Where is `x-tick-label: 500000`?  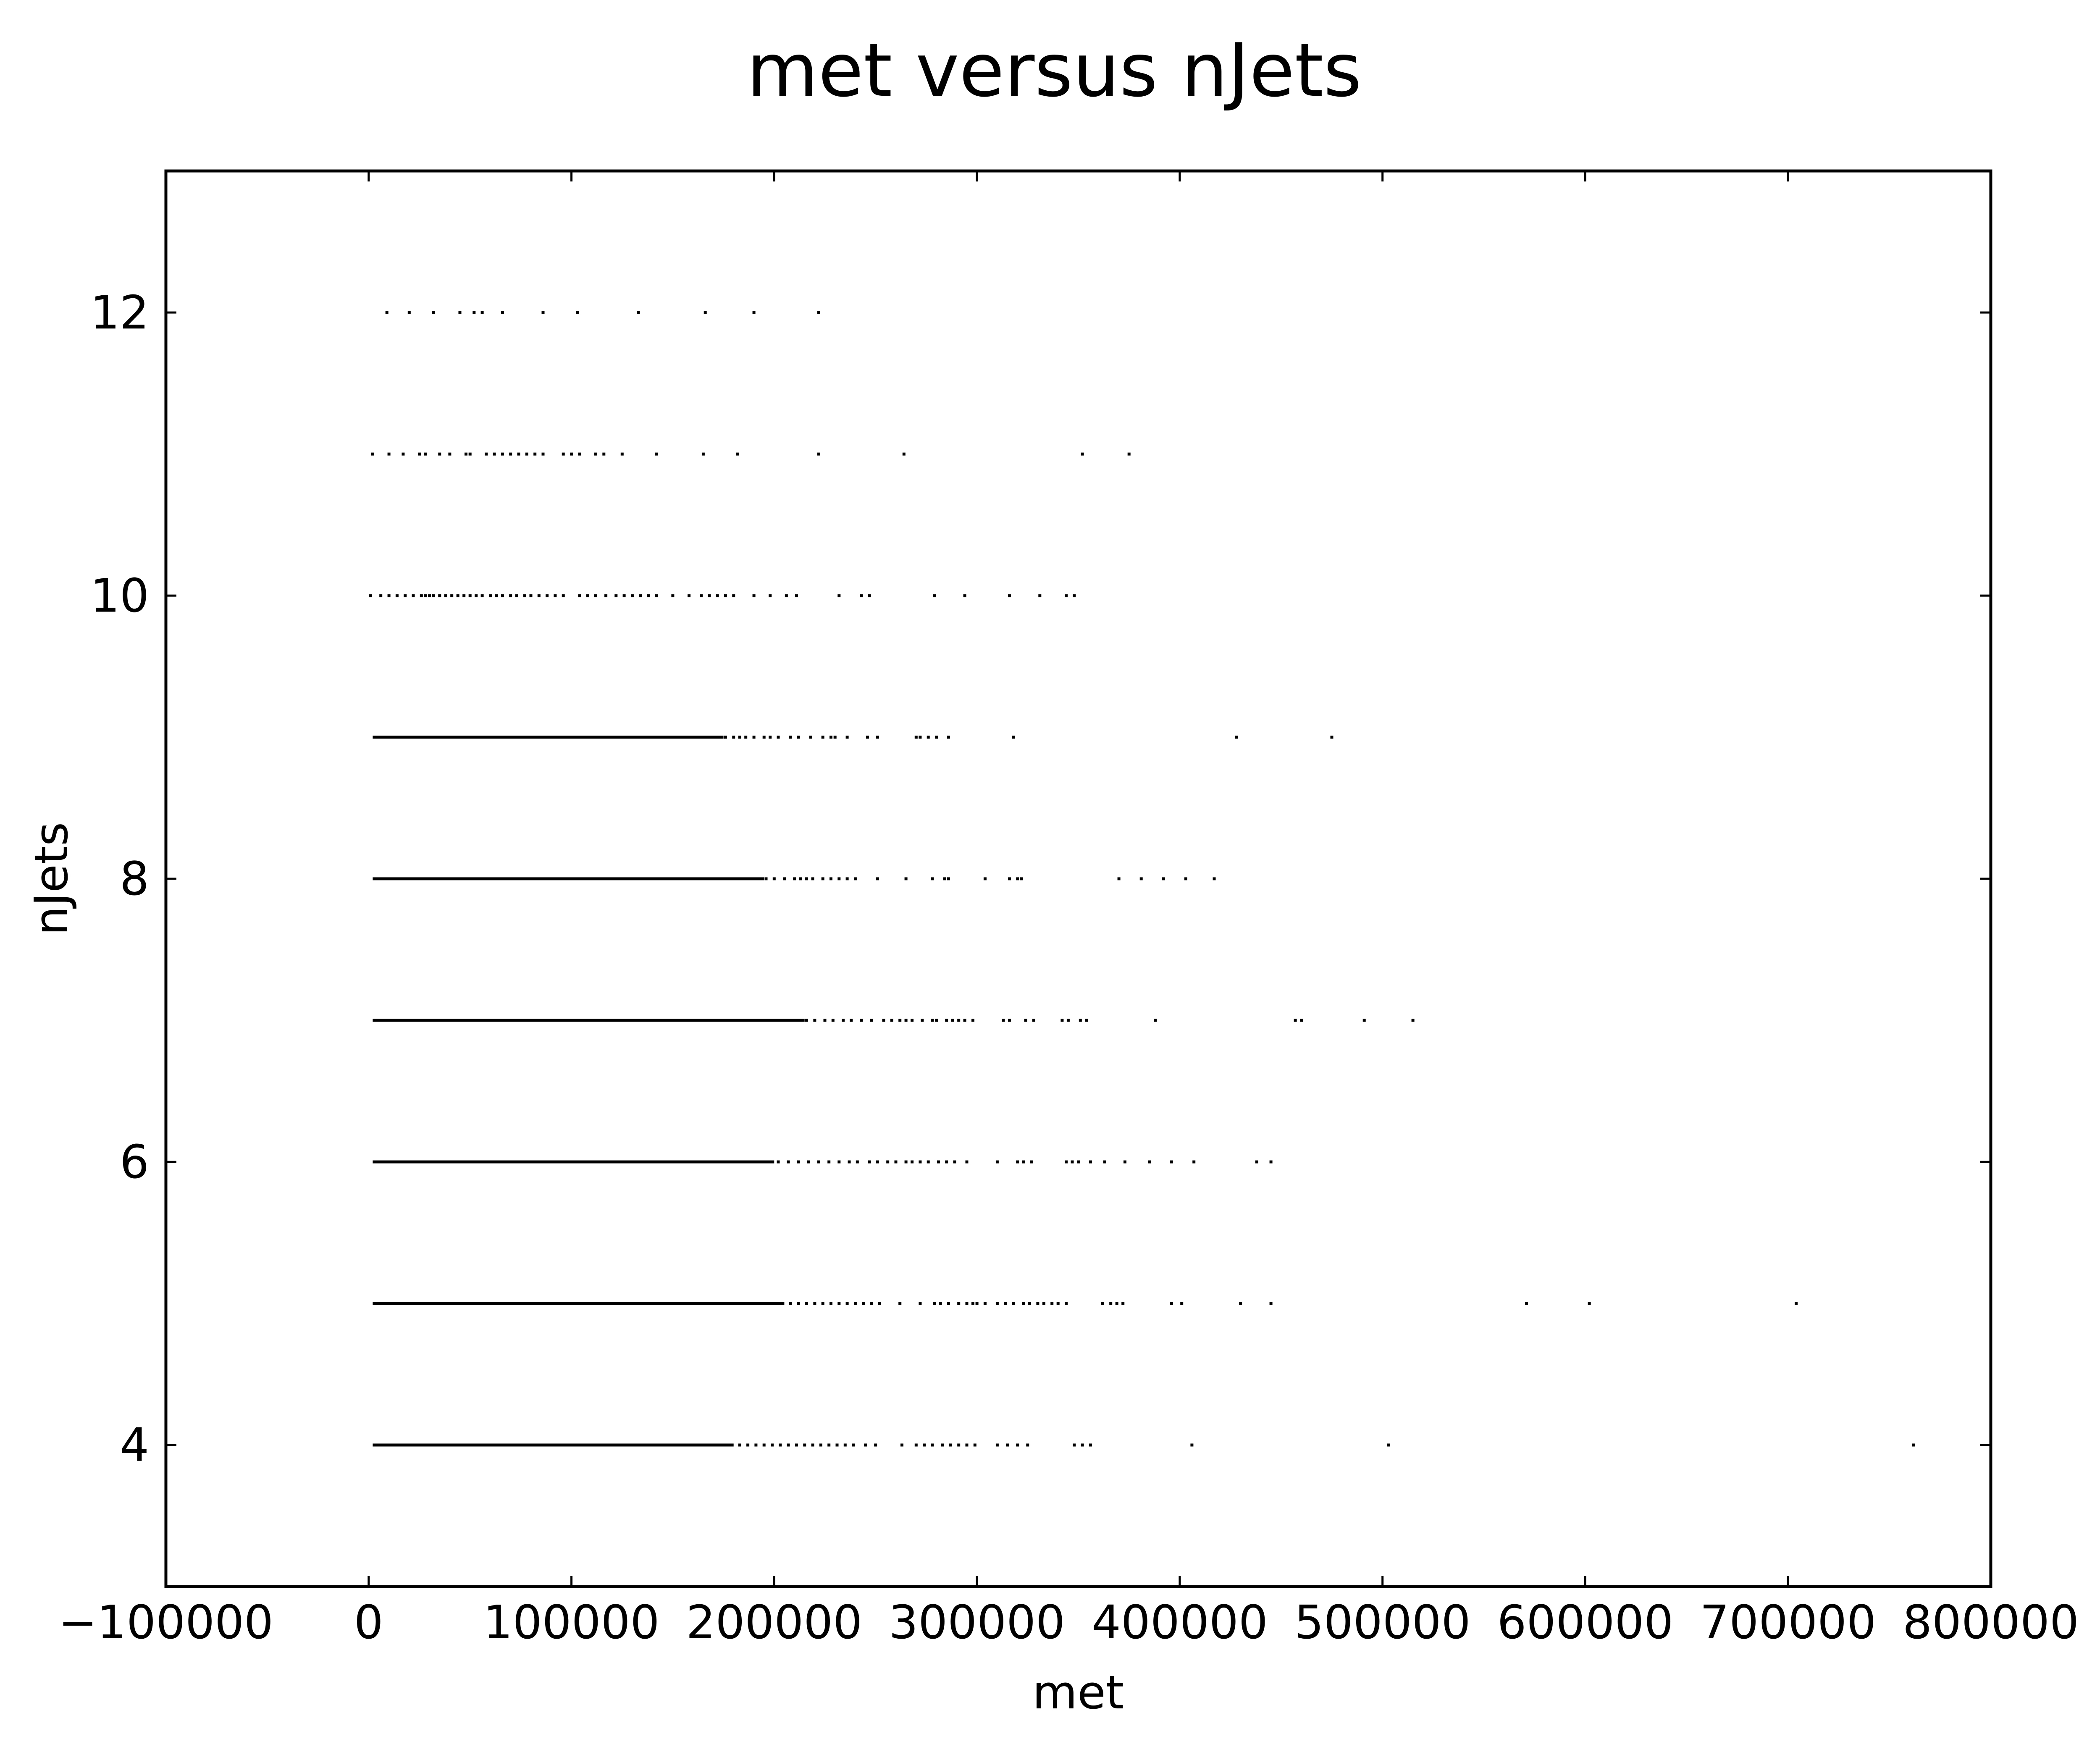
x-tick-label: 500000 is located at coordinates (1382, 1622).